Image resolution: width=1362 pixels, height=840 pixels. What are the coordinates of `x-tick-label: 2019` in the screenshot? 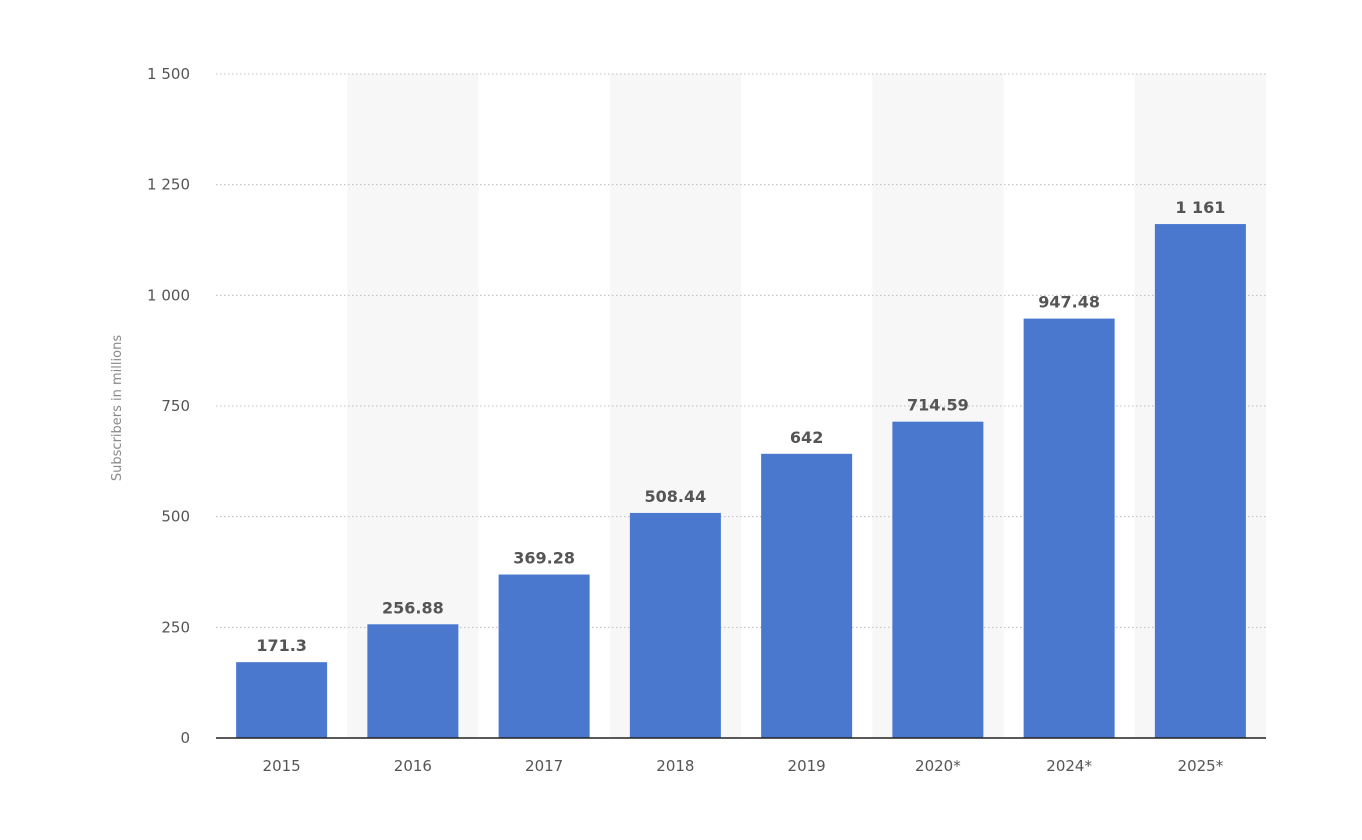 It's located at (807, 766).